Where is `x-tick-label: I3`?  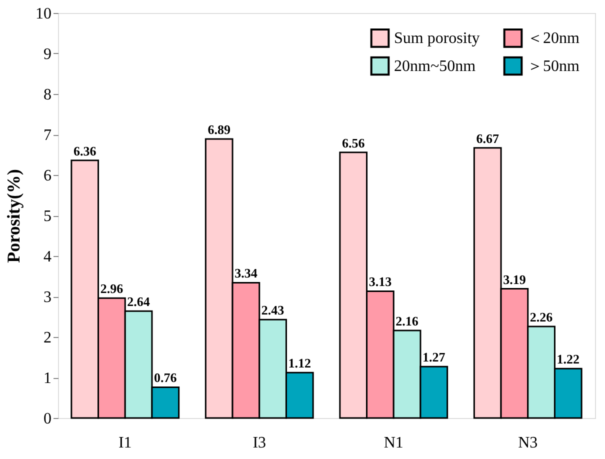
x-tick-label: I3 is located at coordinates (259, 443).